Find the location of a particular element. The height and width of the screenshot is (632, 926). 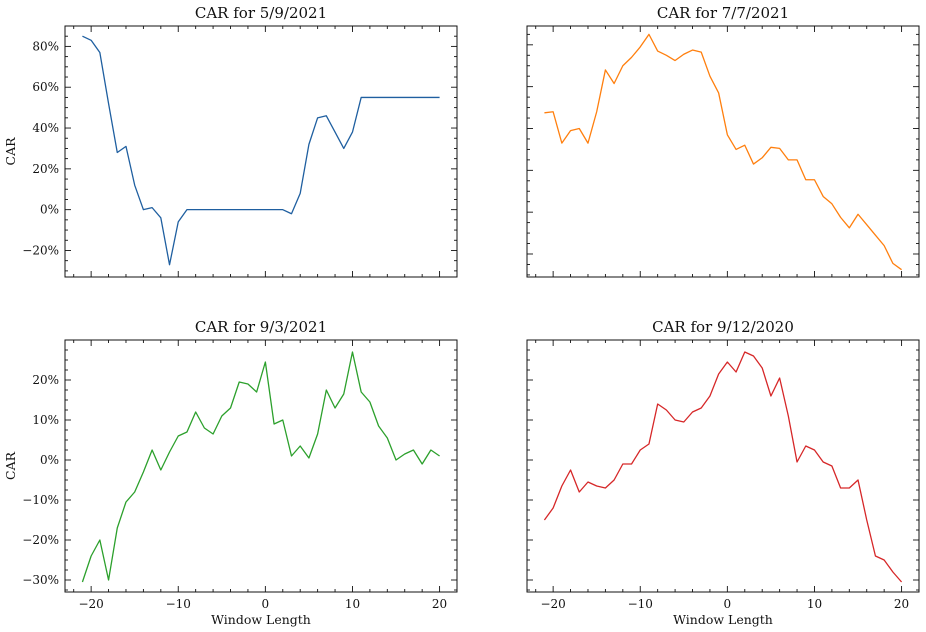

y-tick-label: 40% is located at coordinates (45, 128).